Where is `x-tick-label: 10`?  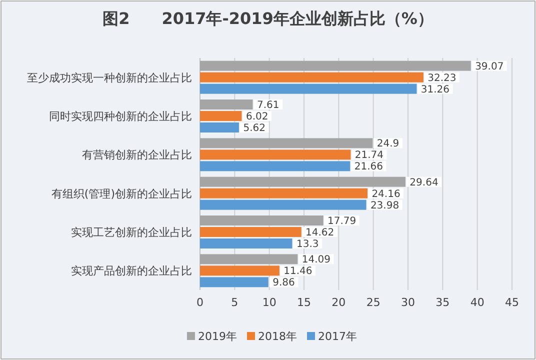 x-tick-label: 10 is located at coordinates (269, 302).